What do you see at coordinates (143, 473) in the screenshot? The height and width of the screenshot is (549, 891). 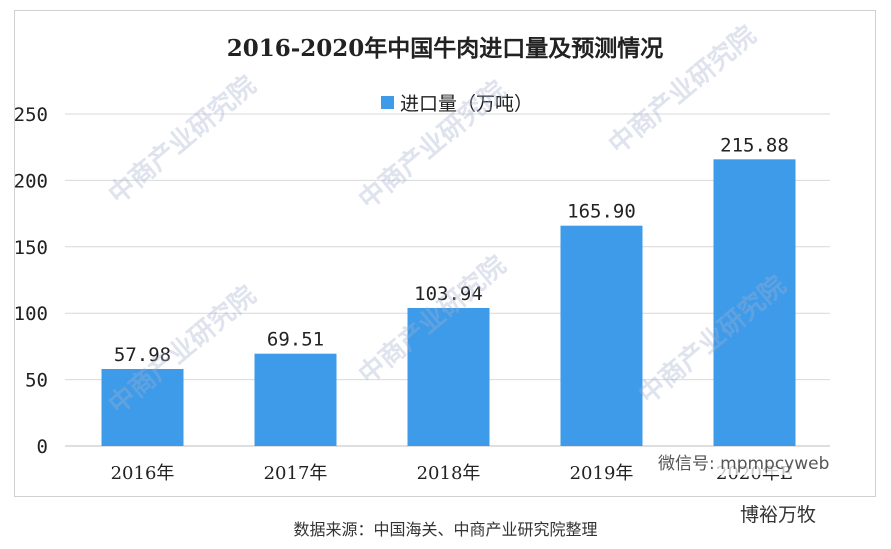 I see `x-tick-label: 2016年` at bounding box center [143, 473].